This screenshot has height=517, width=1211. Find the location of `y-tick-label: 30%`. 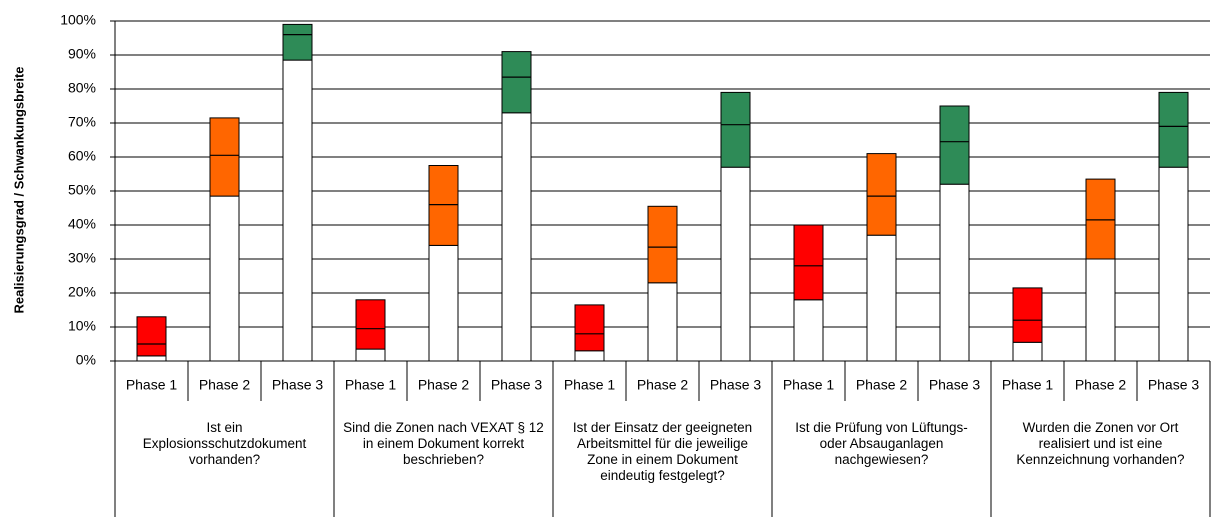

y-tick-label: 30% is located at coordinates (82, 258).